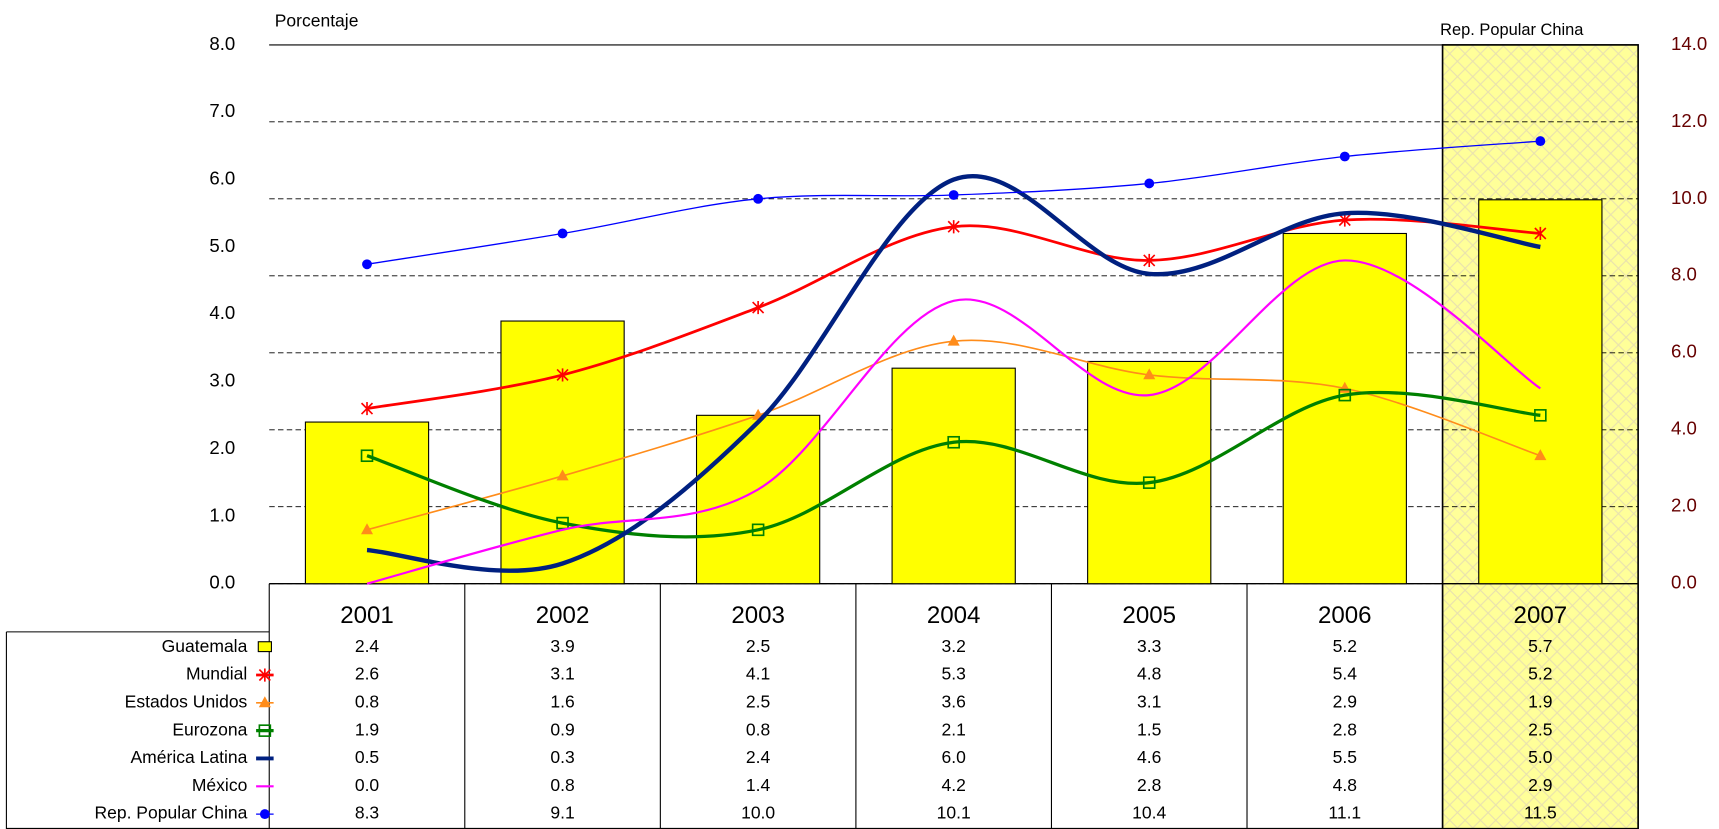  Describe the element at coordinates (954, 615) in the screenshot. I see `x-tick-label: 2004` at that location.